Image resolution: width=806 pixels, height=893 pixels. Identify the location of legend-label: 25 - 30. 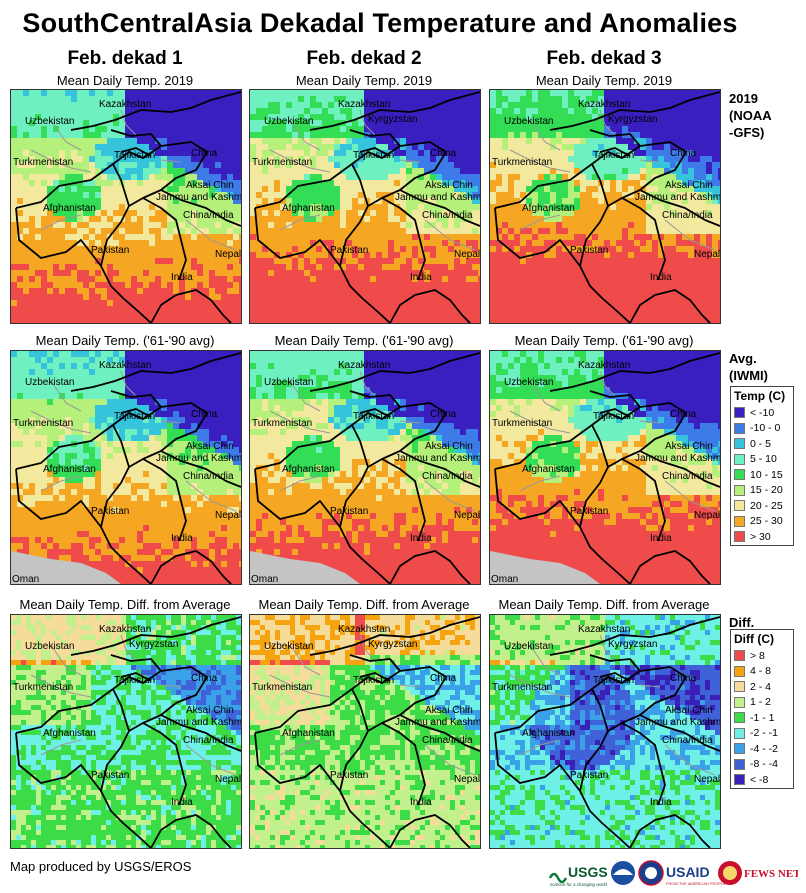
(766, 521).